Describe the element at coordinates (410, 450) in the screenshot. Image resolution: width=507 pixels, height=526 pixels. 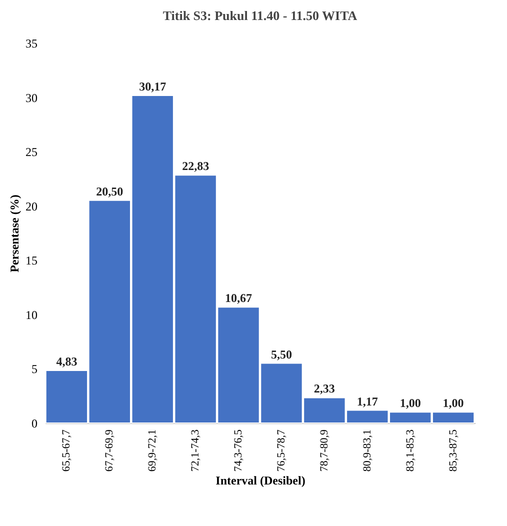
I see `x-tick-label: 83,1-85,3` at that location.